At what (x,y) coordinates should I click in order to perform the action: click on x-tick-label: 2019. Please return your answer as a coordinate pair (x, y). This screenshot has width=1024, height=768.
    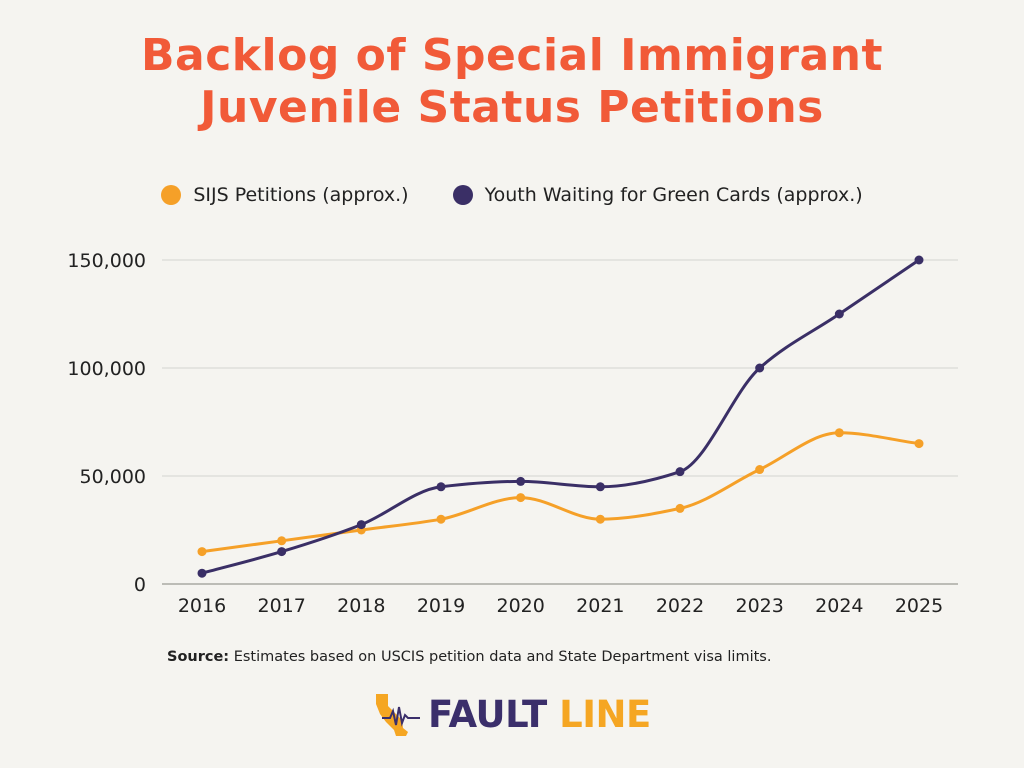
    Looking at the image, I should click on (441, 606).